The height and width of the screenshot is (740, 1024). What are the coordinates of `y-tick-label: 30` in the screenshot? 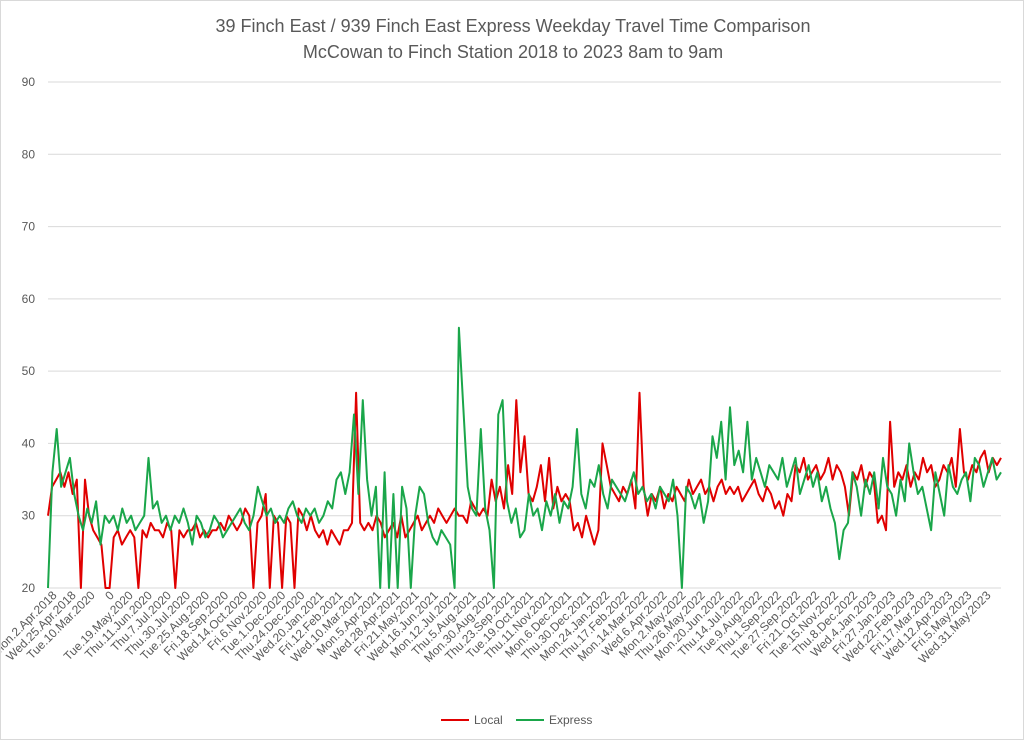 It's located at (29, 516).